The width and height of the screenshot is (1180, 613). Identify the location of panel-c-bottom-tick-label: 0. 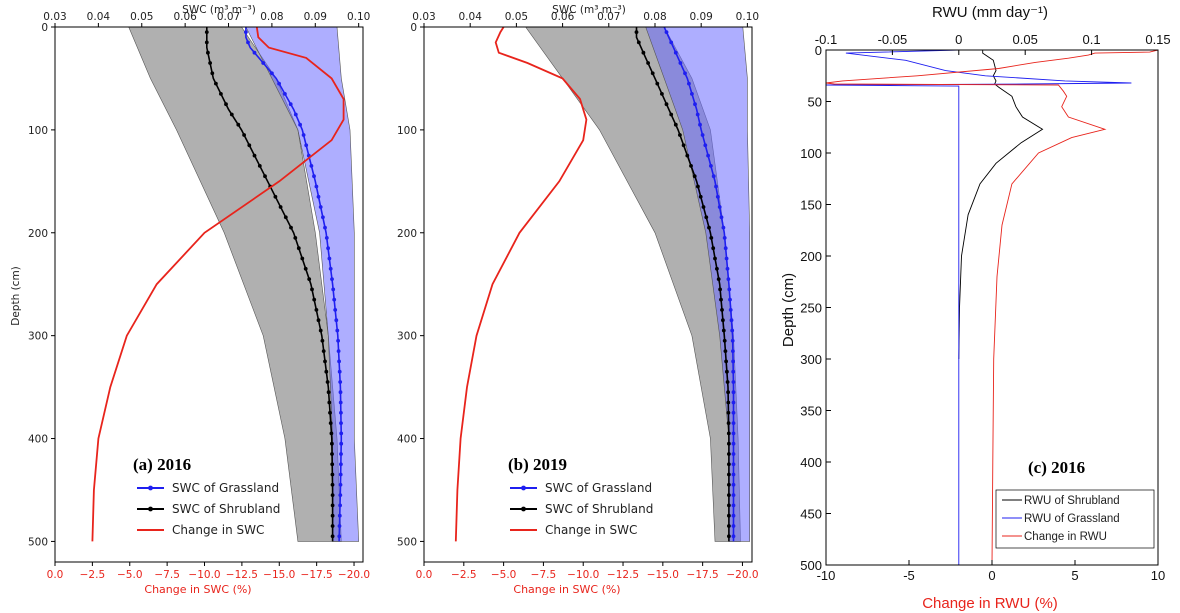
(991, 575).